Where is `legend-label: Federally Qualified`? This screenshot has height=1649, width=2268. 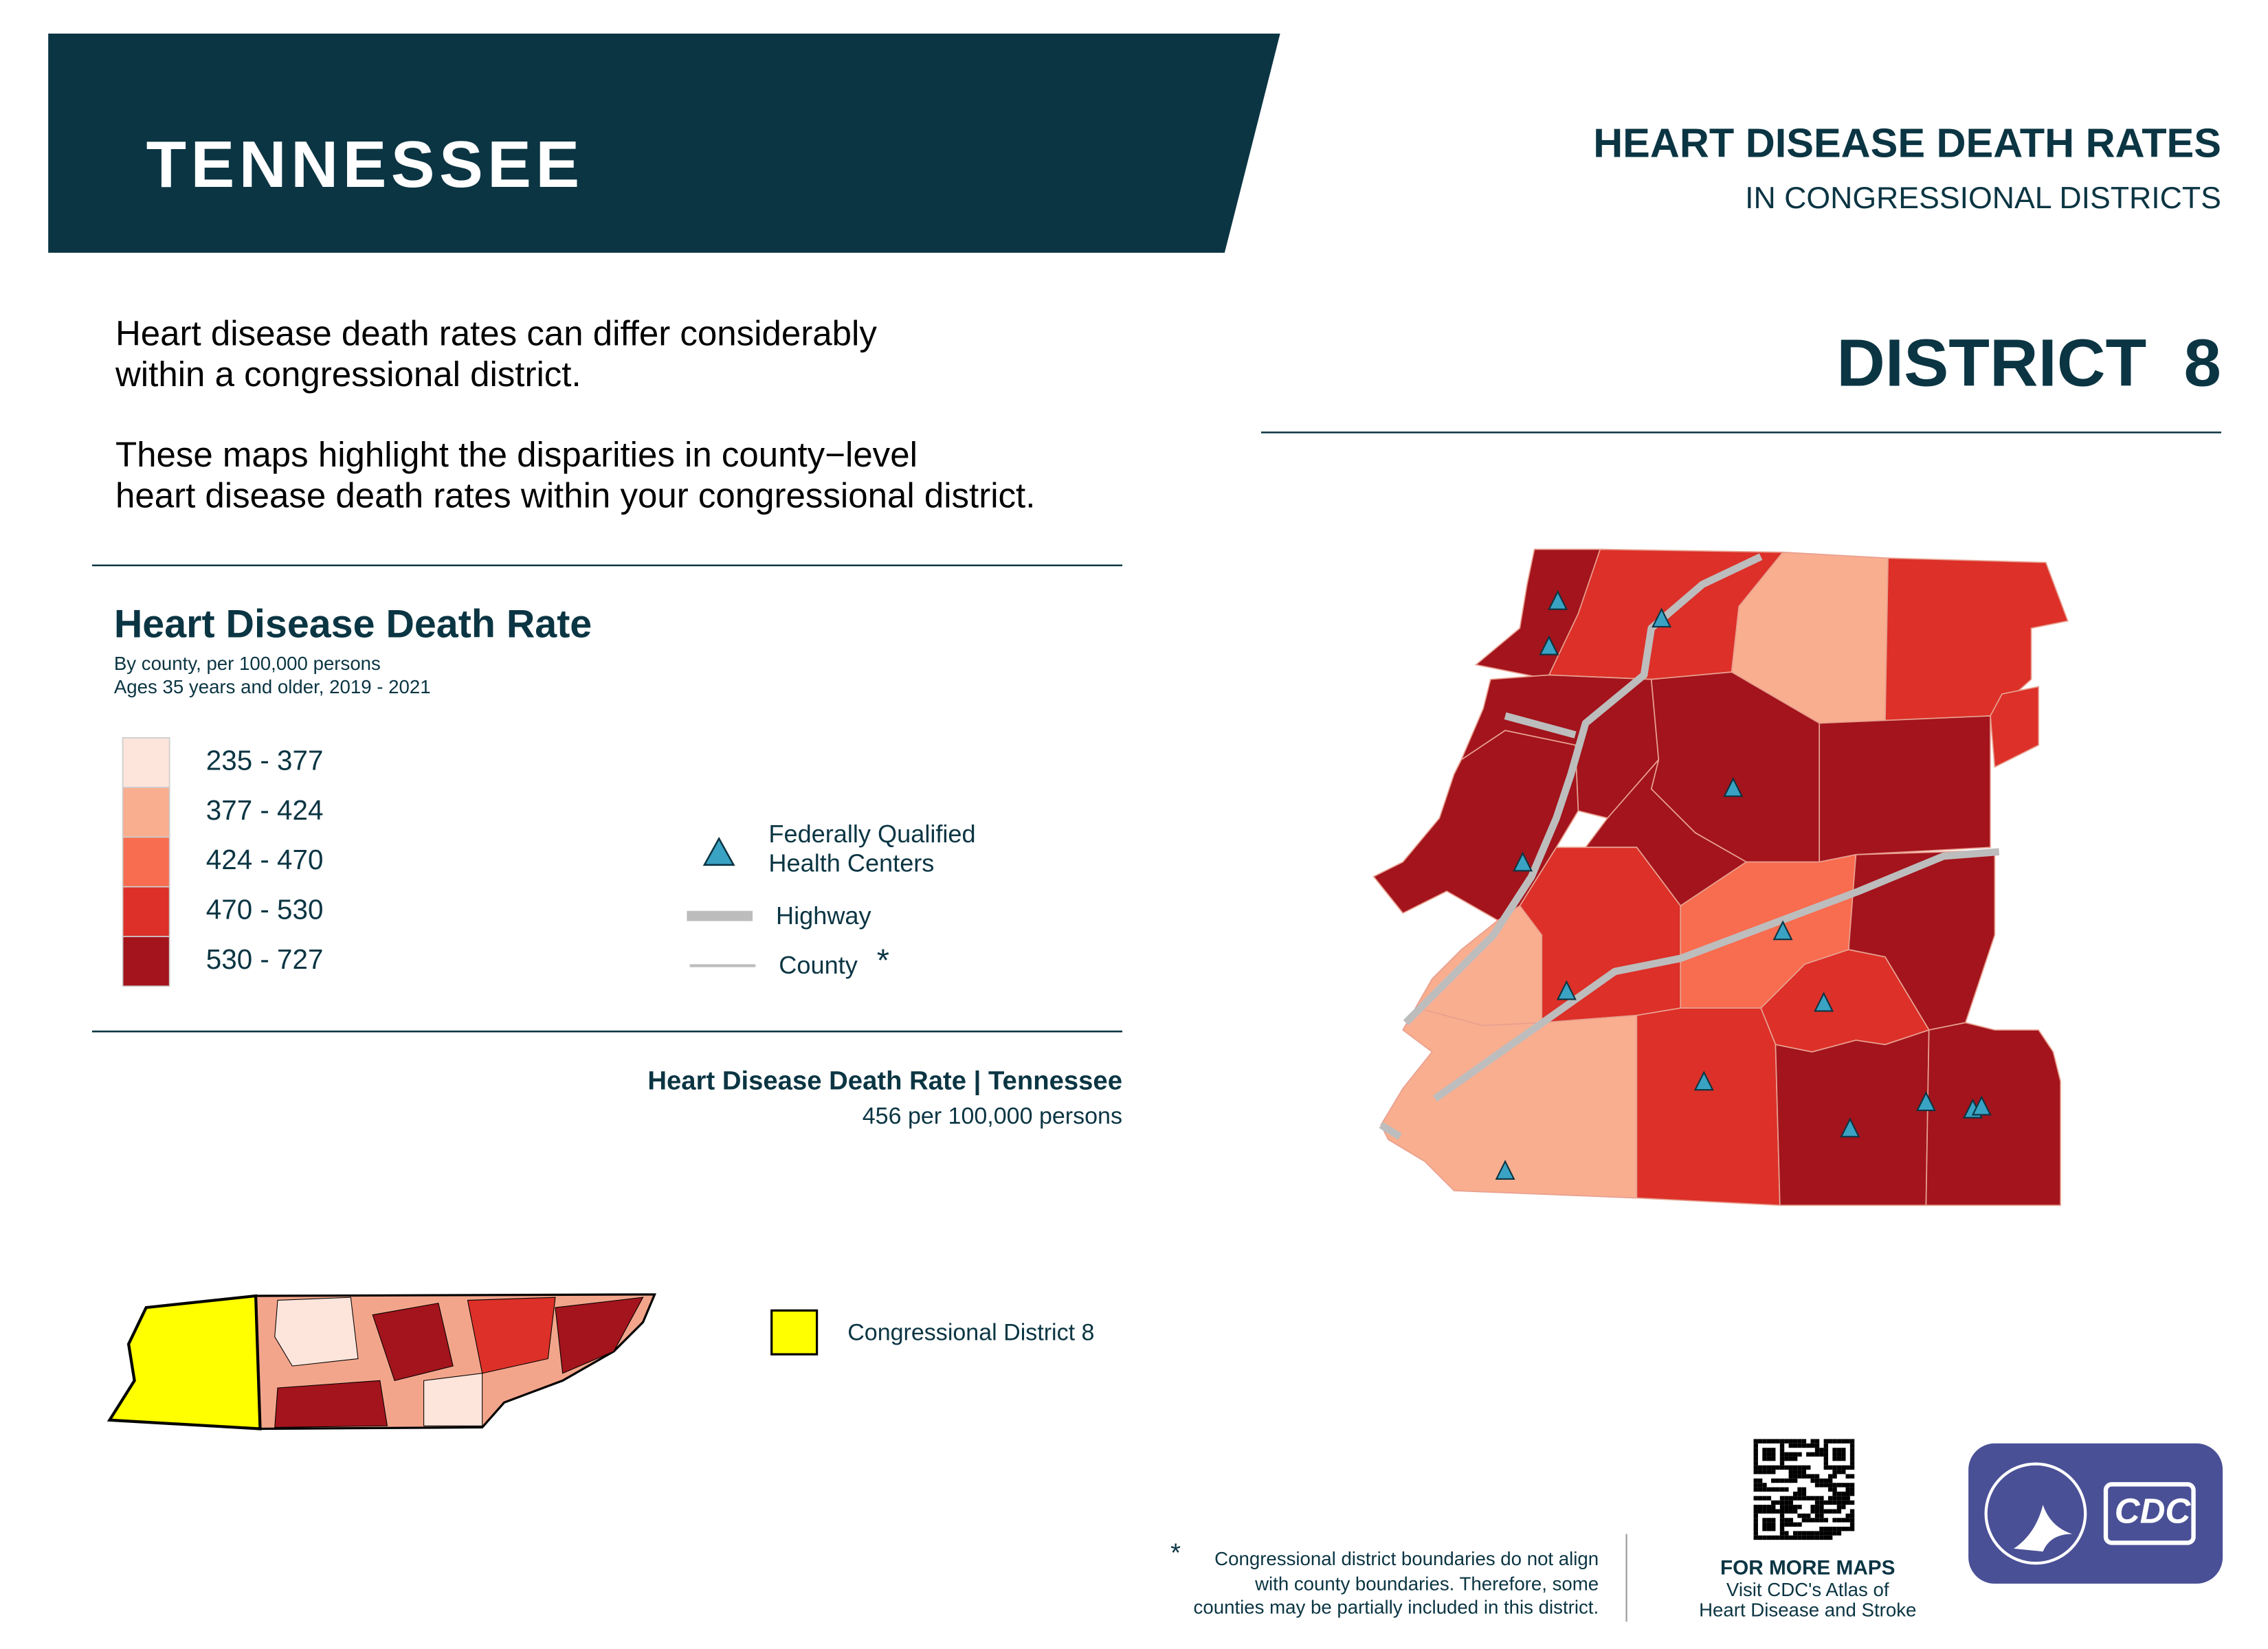 legend-label: Federally Qualified is located at coordinates (871, 834).